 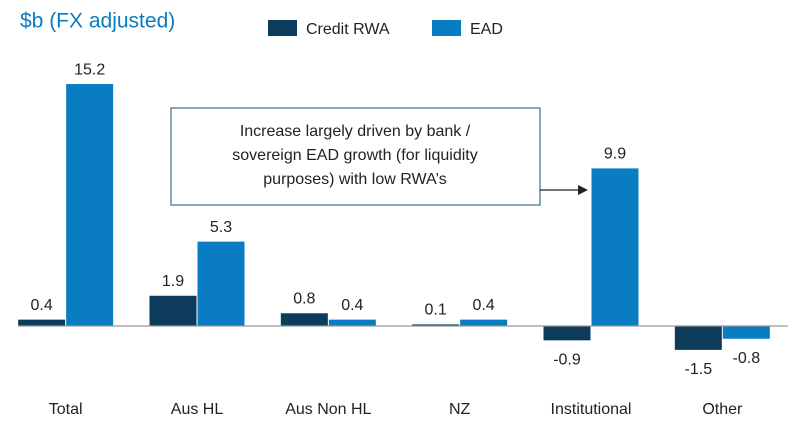 What do you see at coordinates (460, 409) in the screenshot?
I see `x-tick-label: NZ` at bounding box center [460, 409].